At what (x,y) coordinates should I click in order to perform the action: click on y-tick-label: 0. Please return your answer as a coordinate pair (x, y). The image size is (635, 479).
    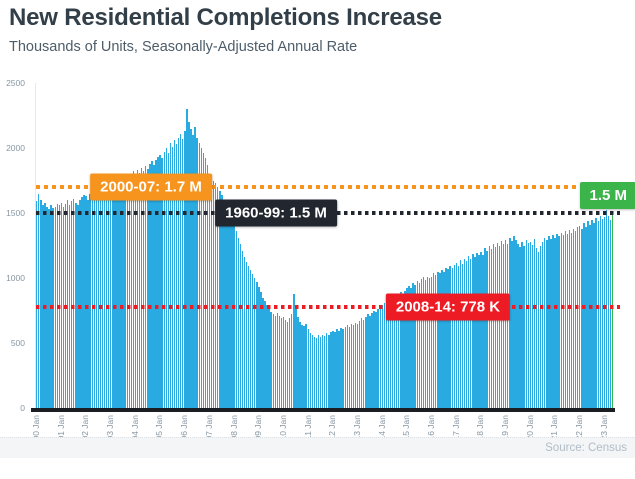
    Looking at the image, I should click on (22, 408).